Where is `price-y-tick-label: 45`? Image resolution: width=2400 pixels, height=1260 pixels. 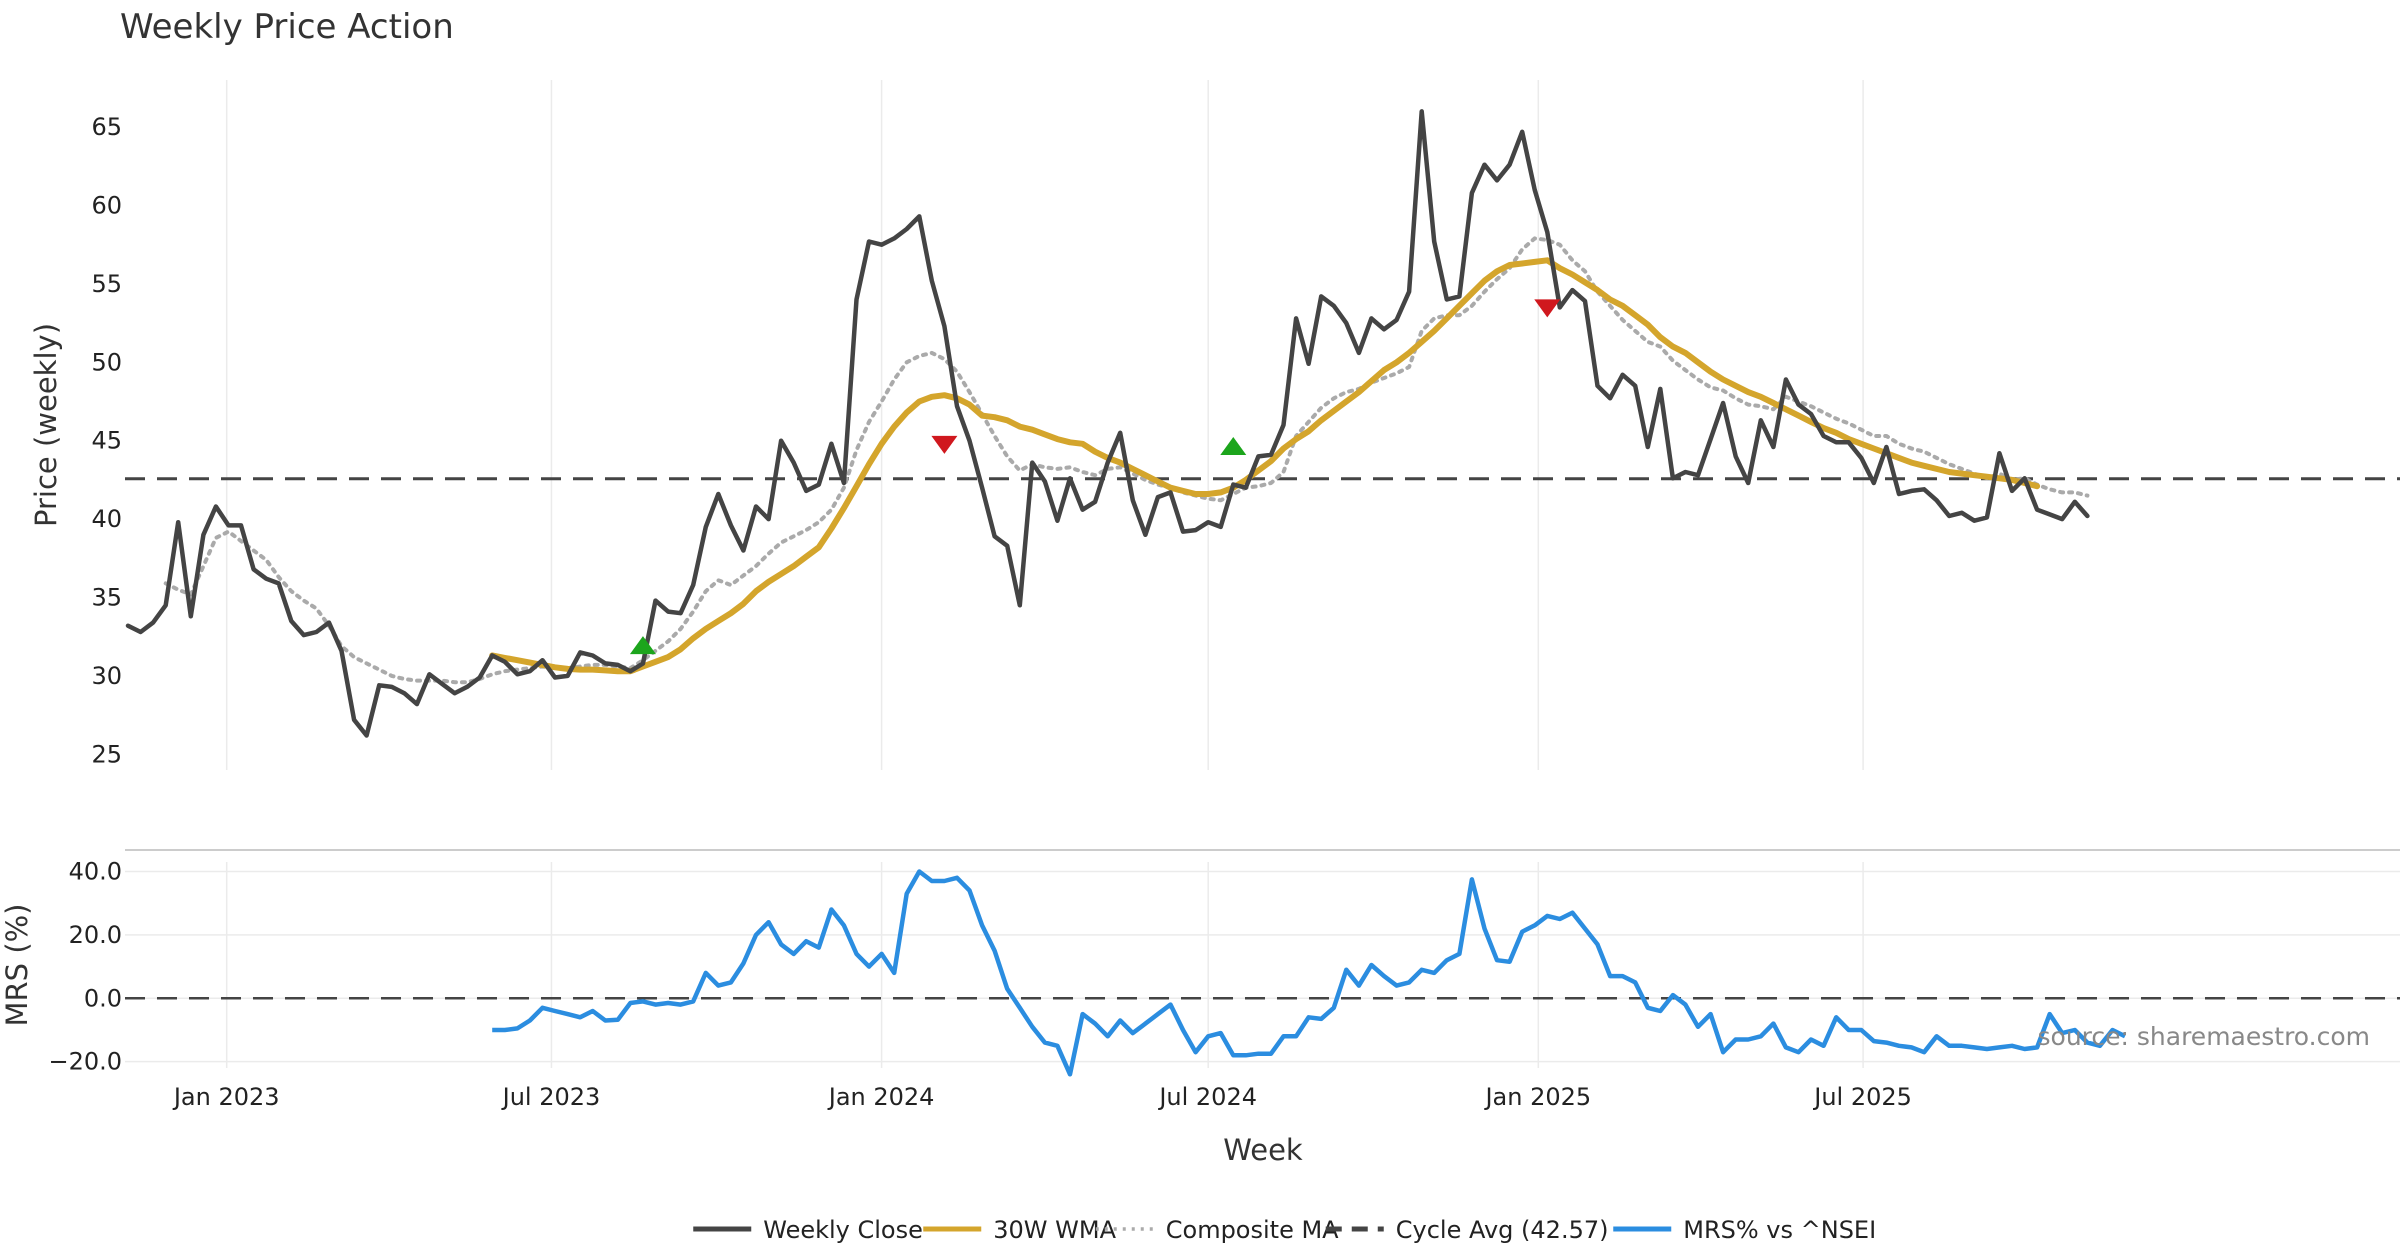
price-y-tick-label: 45 is located at coordinates (106, 441).